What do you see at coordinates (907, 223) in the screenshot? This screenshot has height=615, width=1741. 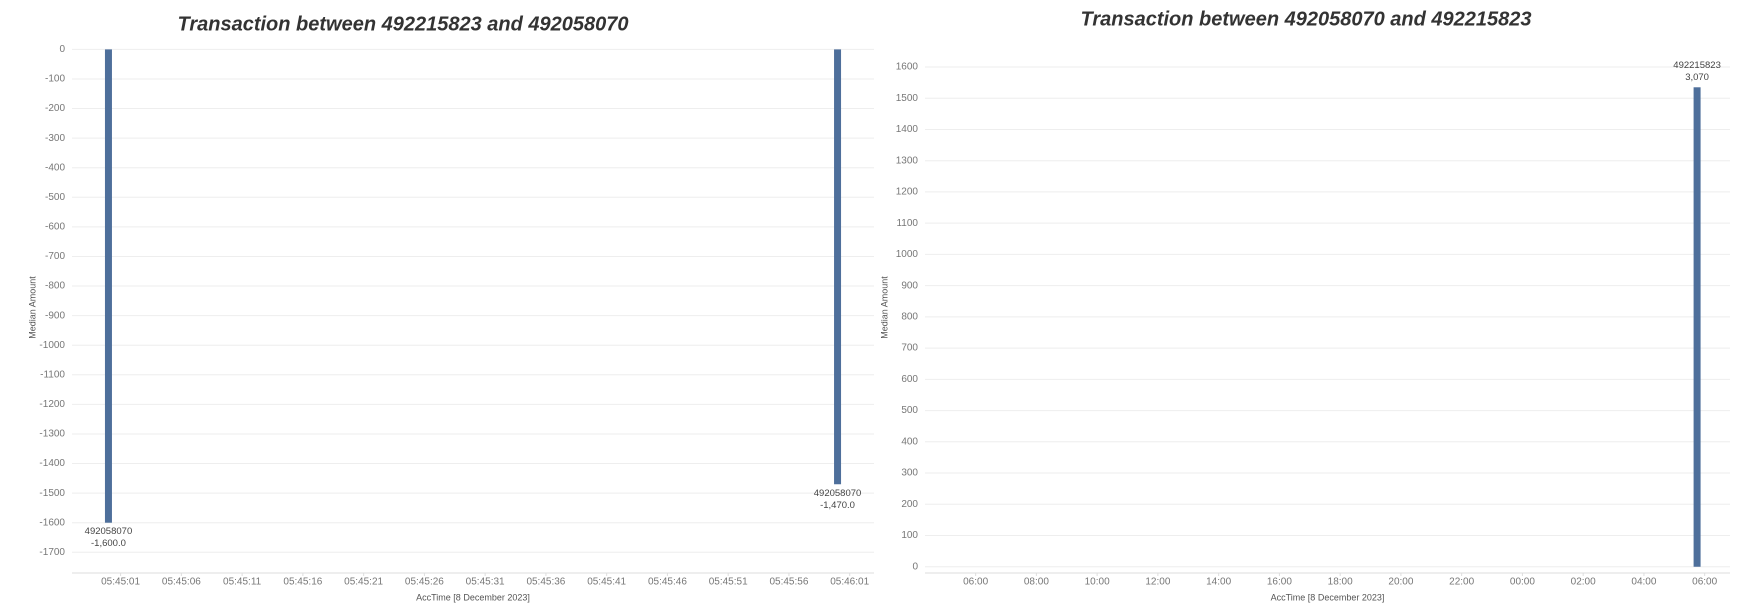 I see `y-tick-label: 1100` at bounding box center [907, 223].